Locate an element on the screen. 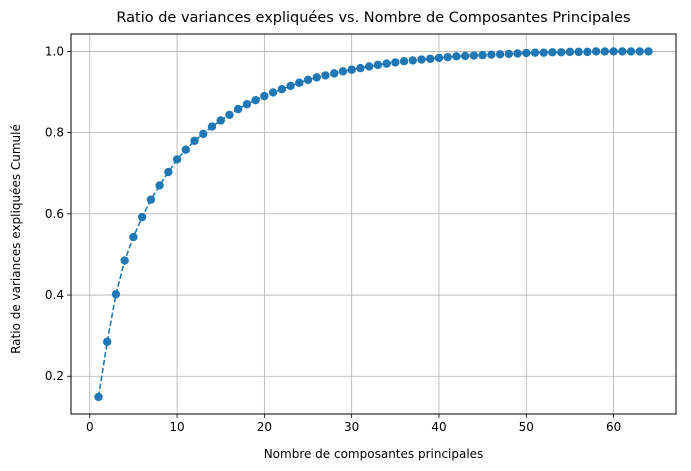  y-tick-label: 0.4 is located at coordinates (54, 295).